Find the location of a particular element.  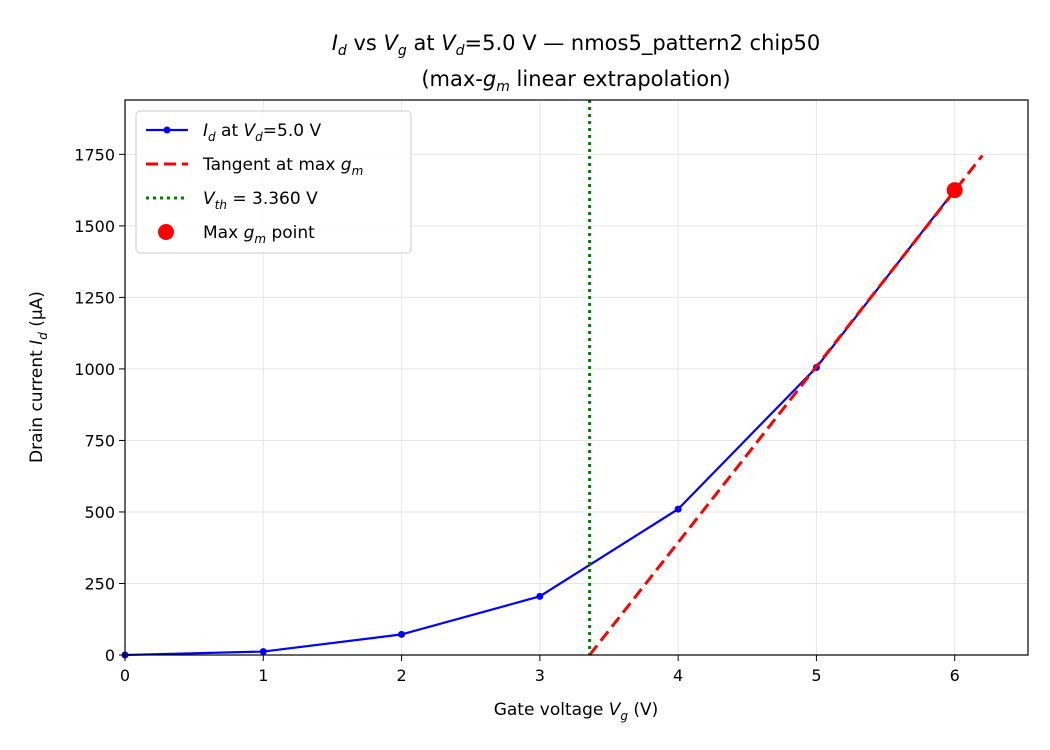

legend-entry-vth: Vth = 3.360 V is located at coordinates (232, 200).